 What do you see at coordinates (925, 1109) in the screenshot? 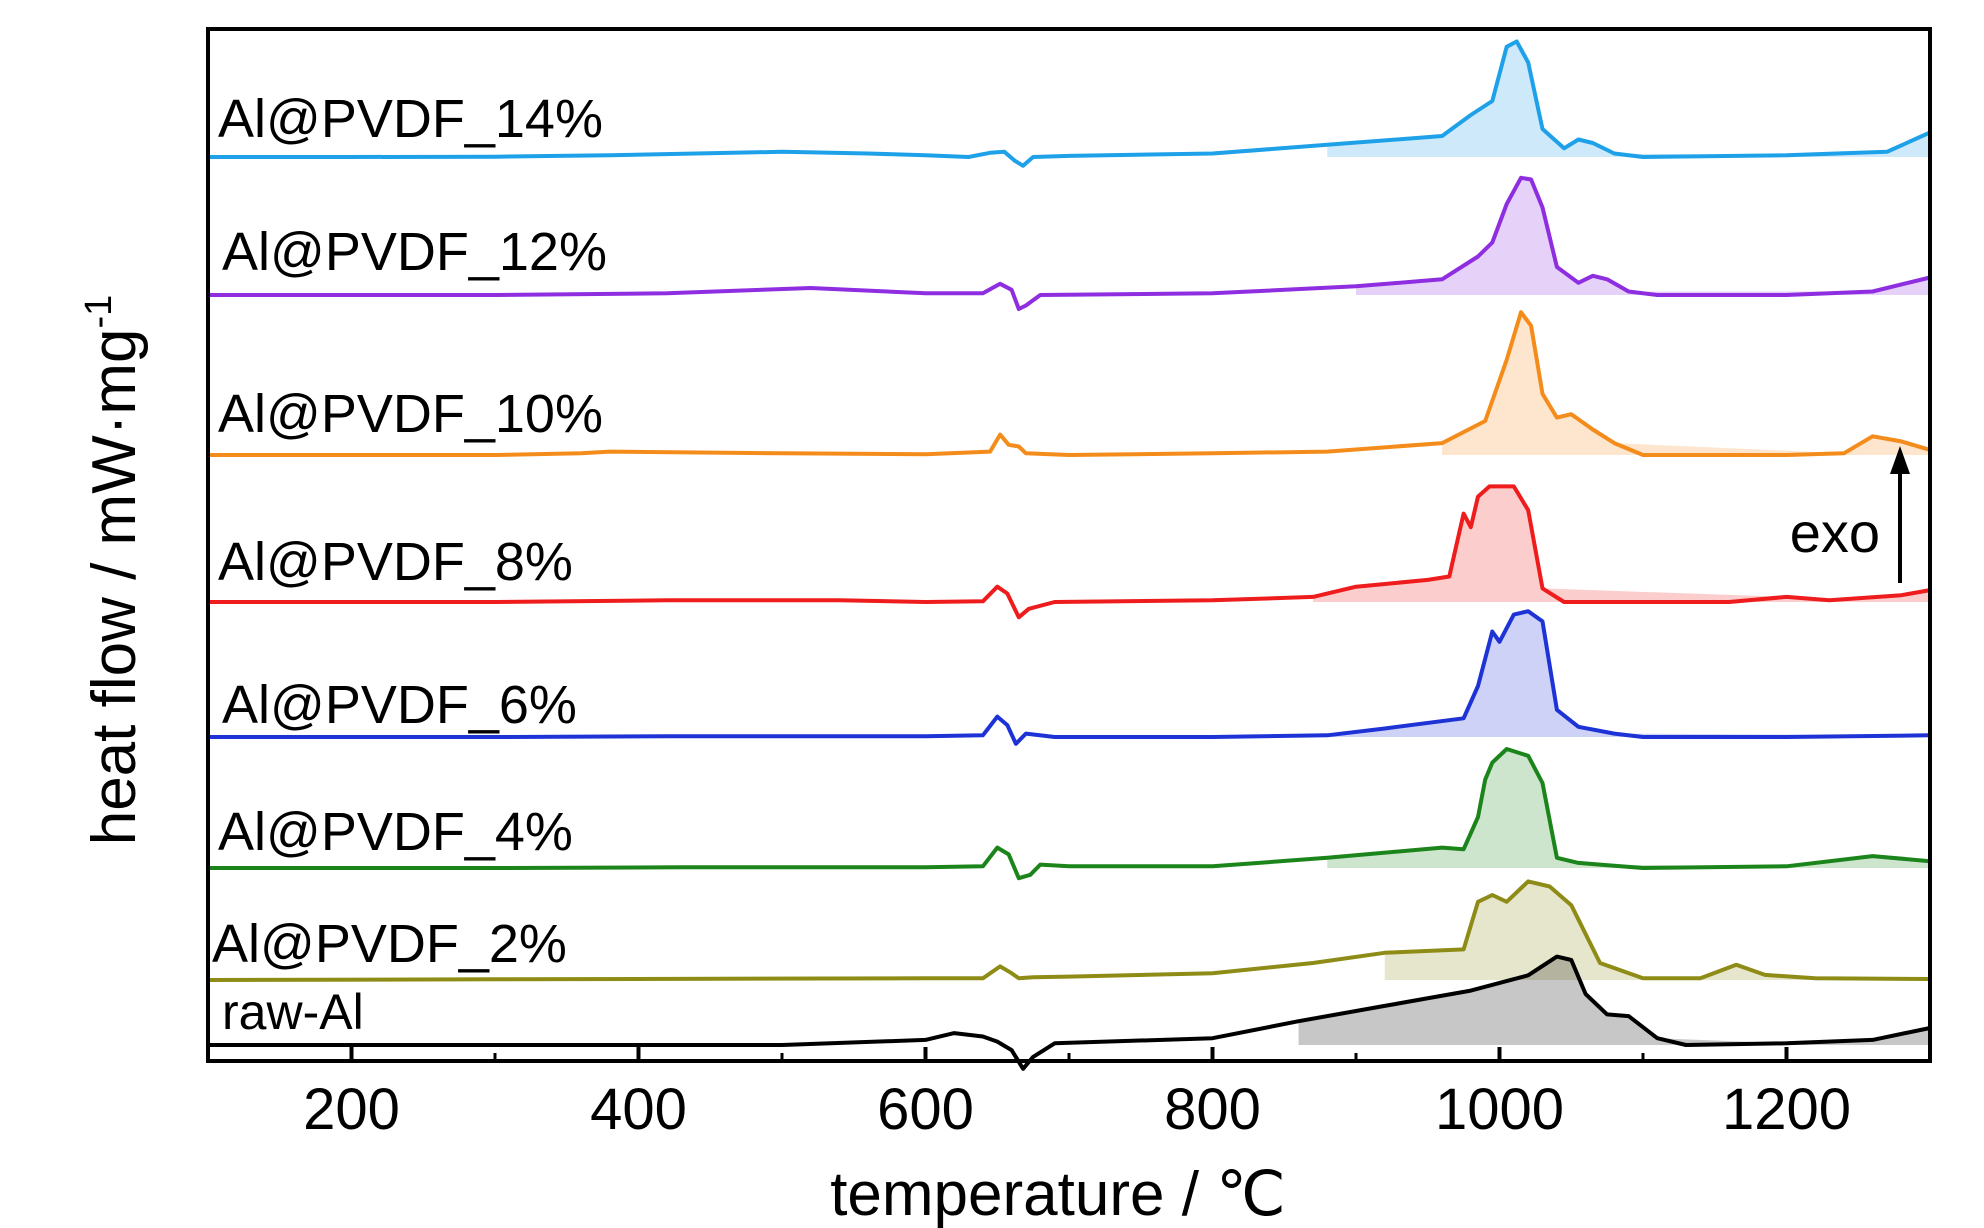
I see `x-tick-label: 600` at bounding box center [925, 1109].